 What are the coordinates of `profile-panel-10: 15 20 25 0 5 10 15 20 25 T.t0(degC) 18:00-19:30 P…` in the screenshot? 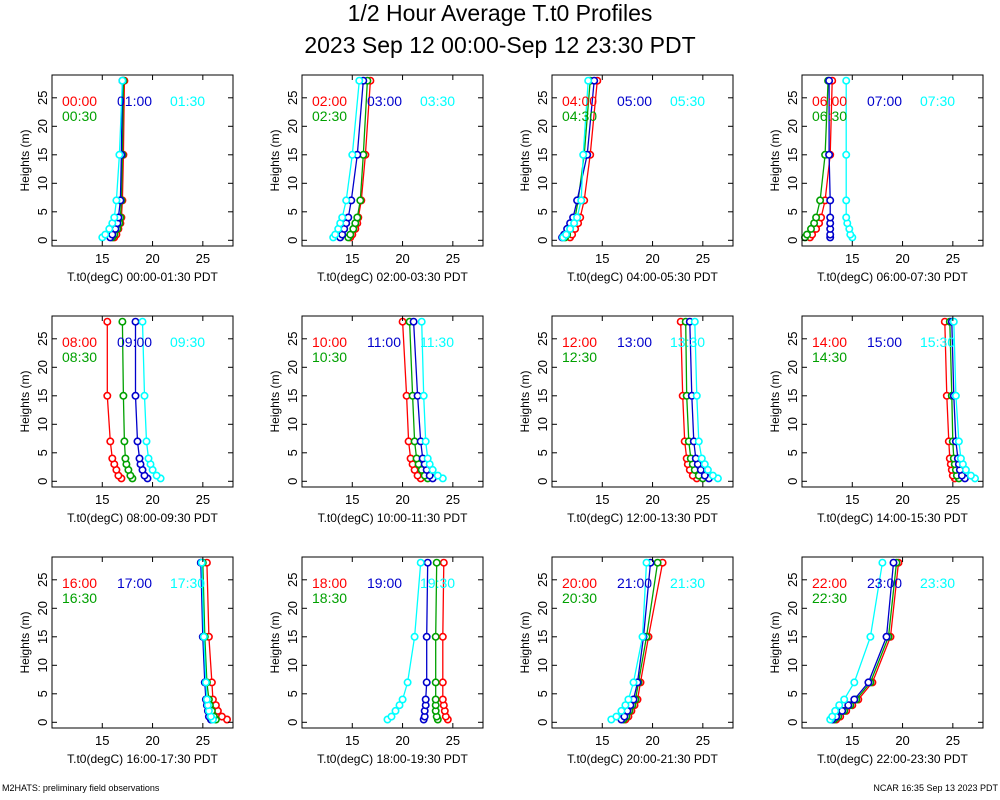 It's located at (376, 661).